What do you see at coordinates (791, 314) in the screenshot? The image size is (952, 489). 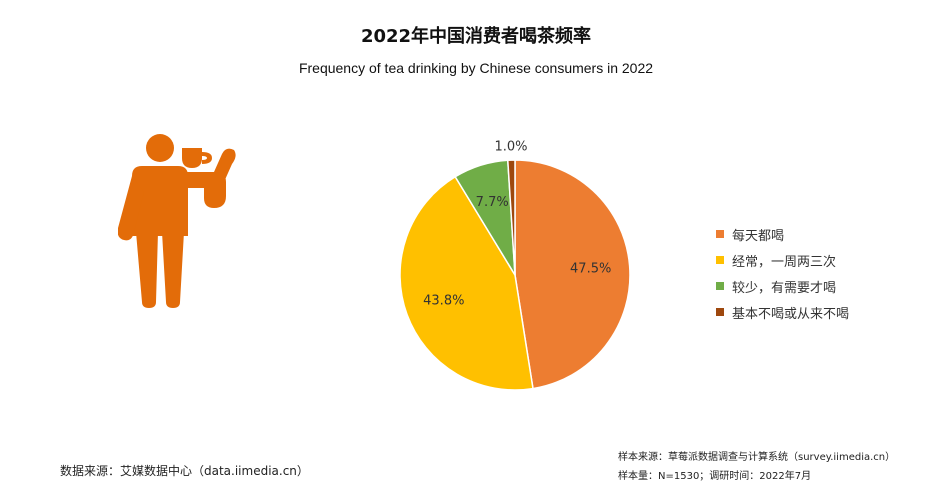 I see `legend-label: 基本不喝或从来不喝` at bounding box center [791, 314].